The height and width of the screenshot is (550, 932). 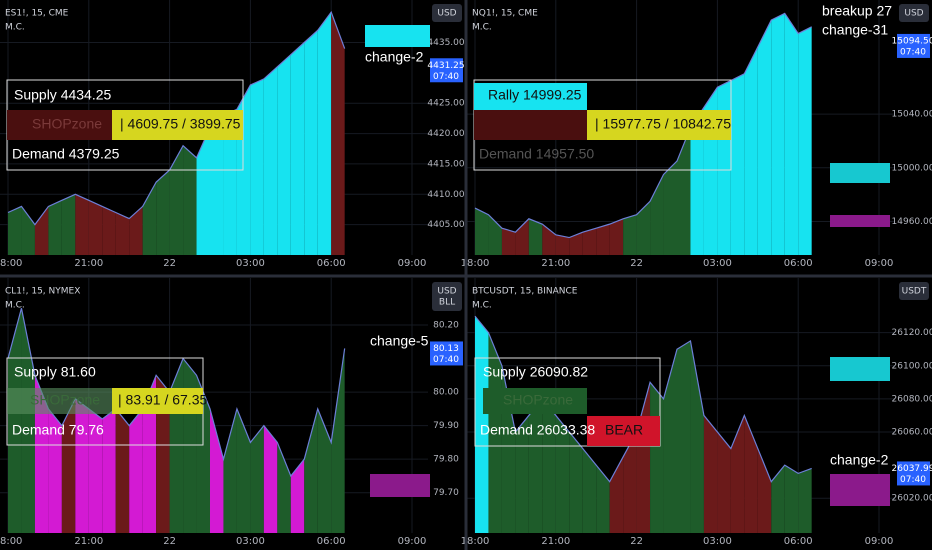 What do you see at coordinates (15, 306) in the screenshot?
I see `indicator: M.C.` at bounding box center [15, 306].